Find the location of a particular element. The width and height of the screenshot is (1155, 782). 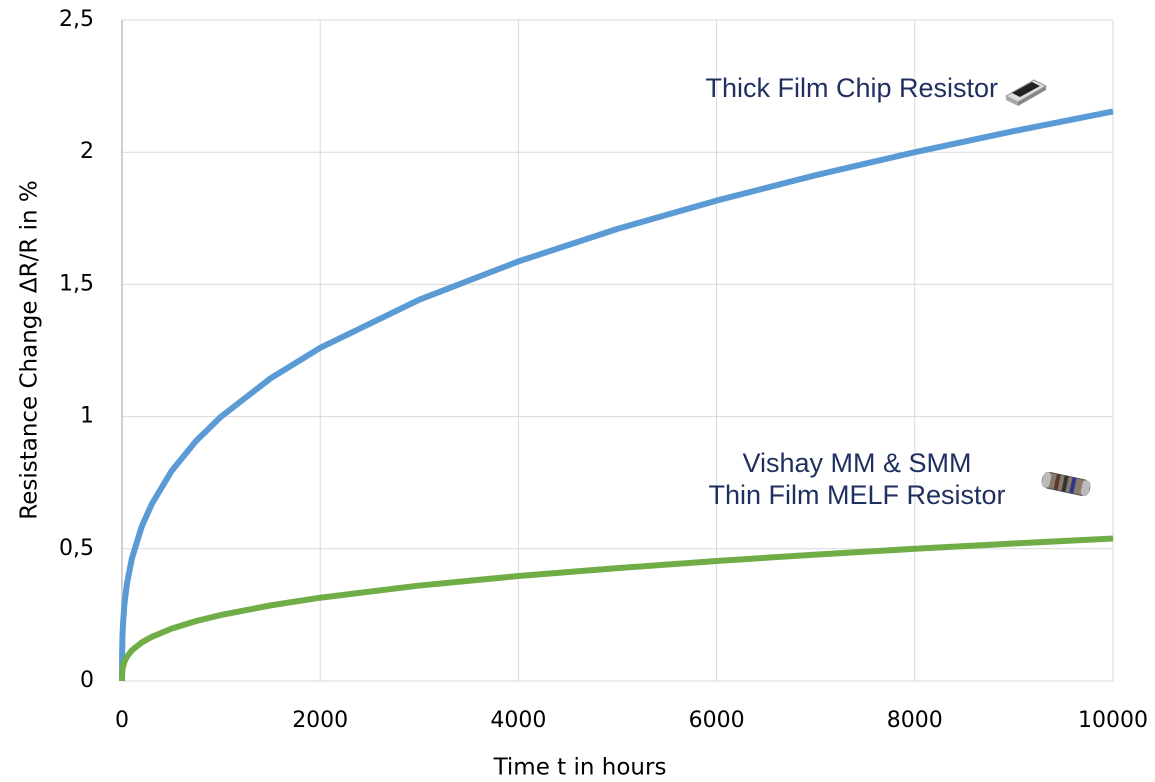

y-tick-label: 2,5 is located at coordinates (76, 19).